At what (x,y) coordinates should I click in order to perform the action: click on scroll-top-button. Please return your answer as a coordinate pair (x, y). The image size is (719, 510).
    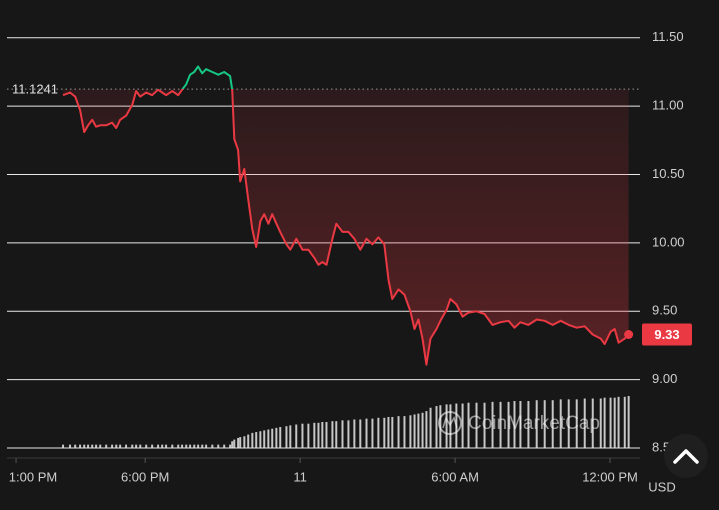
    Looking at the image, I should click on (686, 456).